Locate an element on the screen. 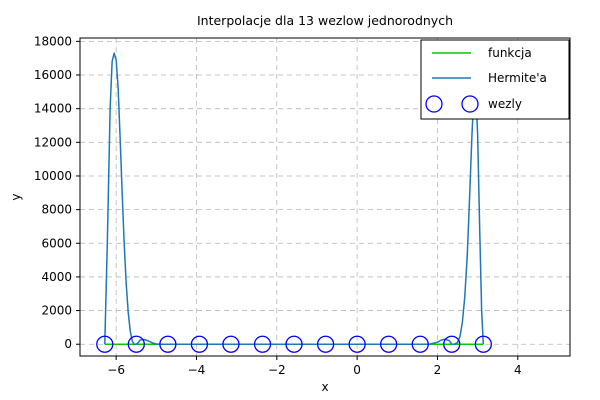 The height and width of the screenshot is (400, 600). legend: funkcja Hermite'a wezly is located at coordinates (495, 79).